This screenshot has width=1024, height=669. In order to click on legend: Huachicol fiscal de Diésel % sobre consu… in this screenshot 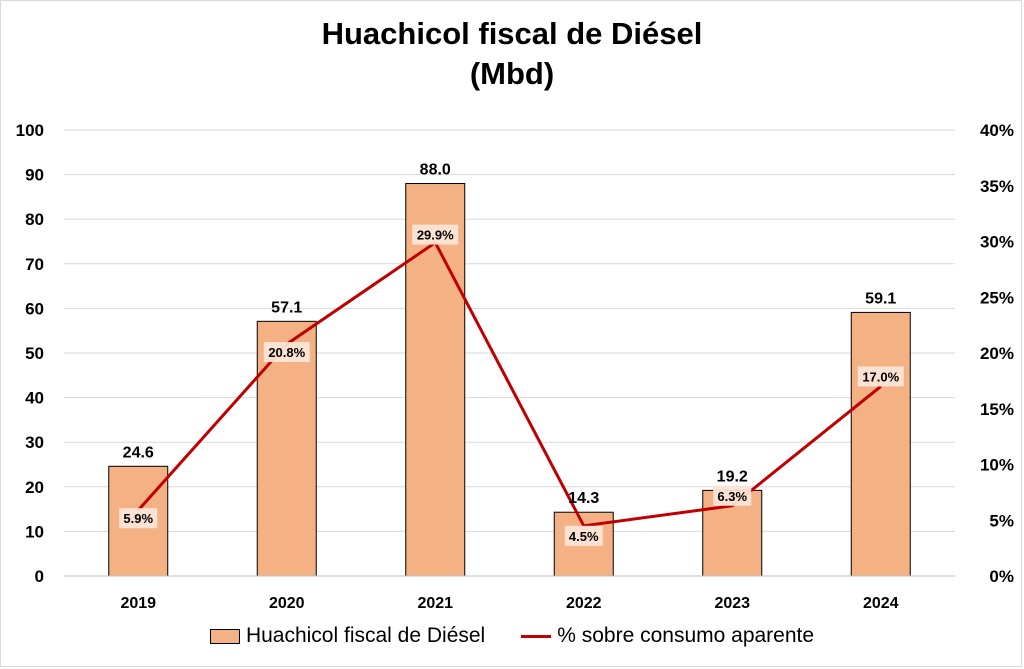, I will do `click(512, 636)`.